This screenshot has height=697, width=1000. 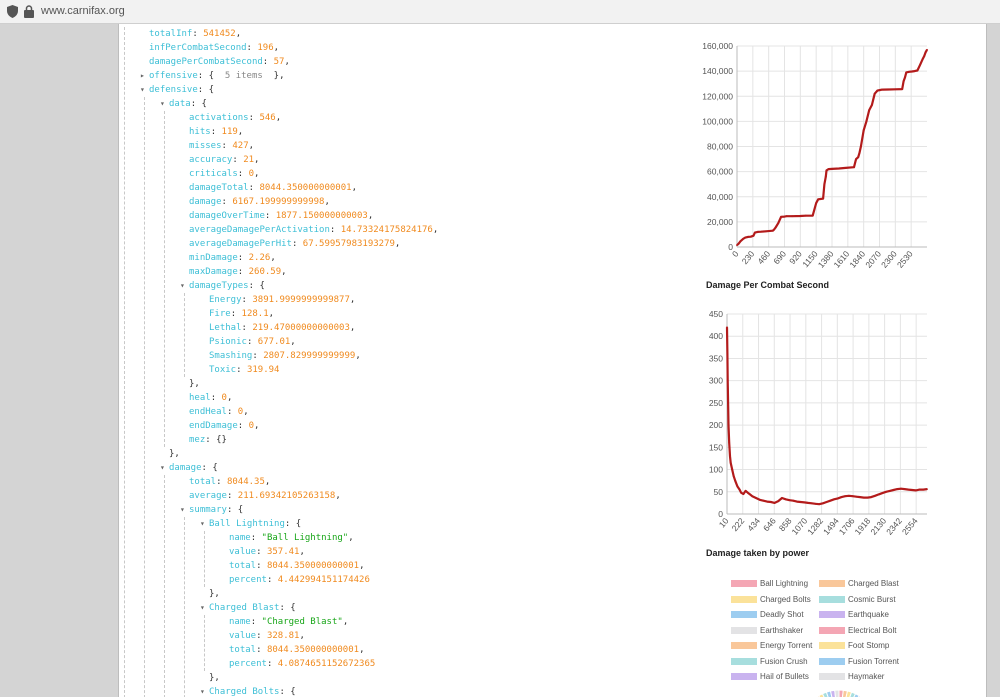 I want to click on legend-item: Electrical Bolt, so click(x=857, y=632).